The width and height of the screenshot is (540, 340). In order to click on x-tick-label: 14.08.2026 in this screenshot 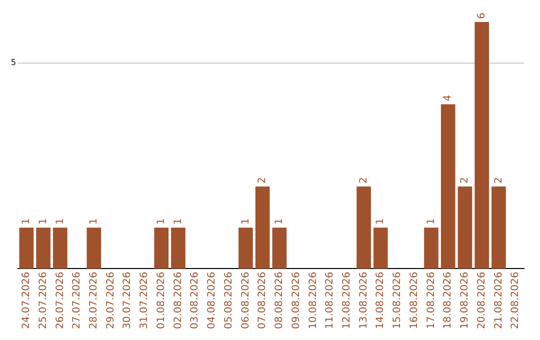, I will do `click(380, 301)`.